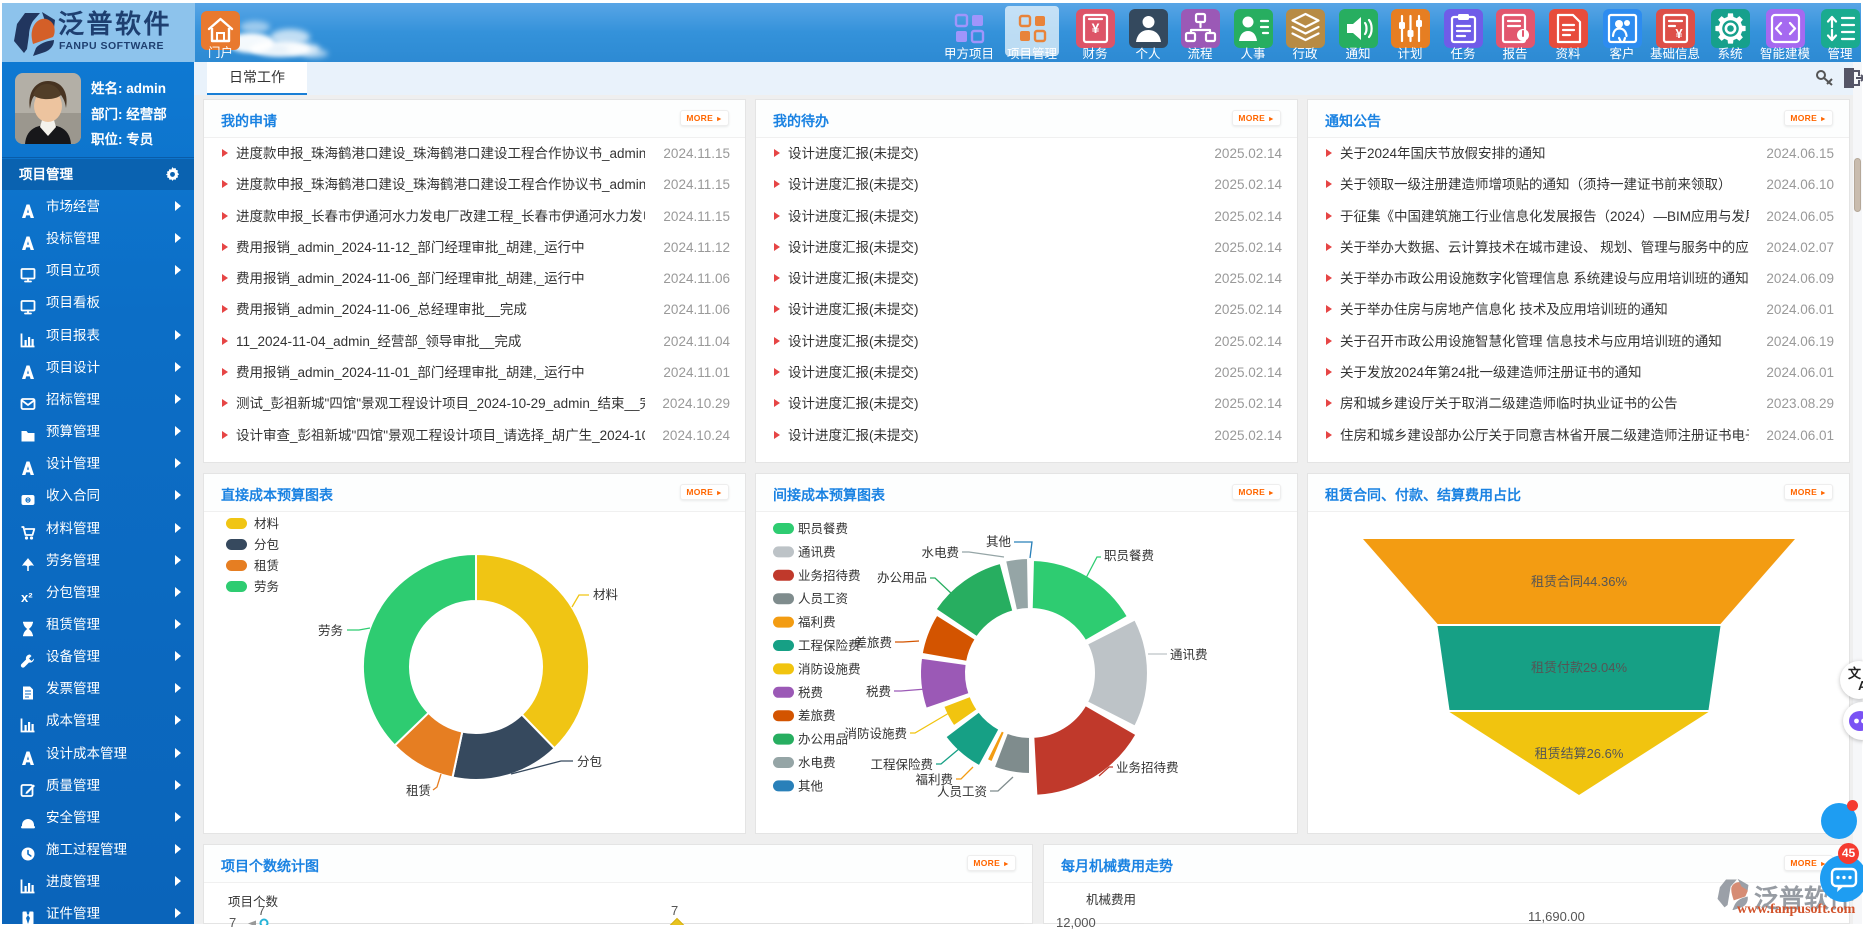 The image size is (1863, 938). What do you see at coordinates (28, 501) in the screenshot?
I see `svg-text: 0` at bounding box center [28, 501].